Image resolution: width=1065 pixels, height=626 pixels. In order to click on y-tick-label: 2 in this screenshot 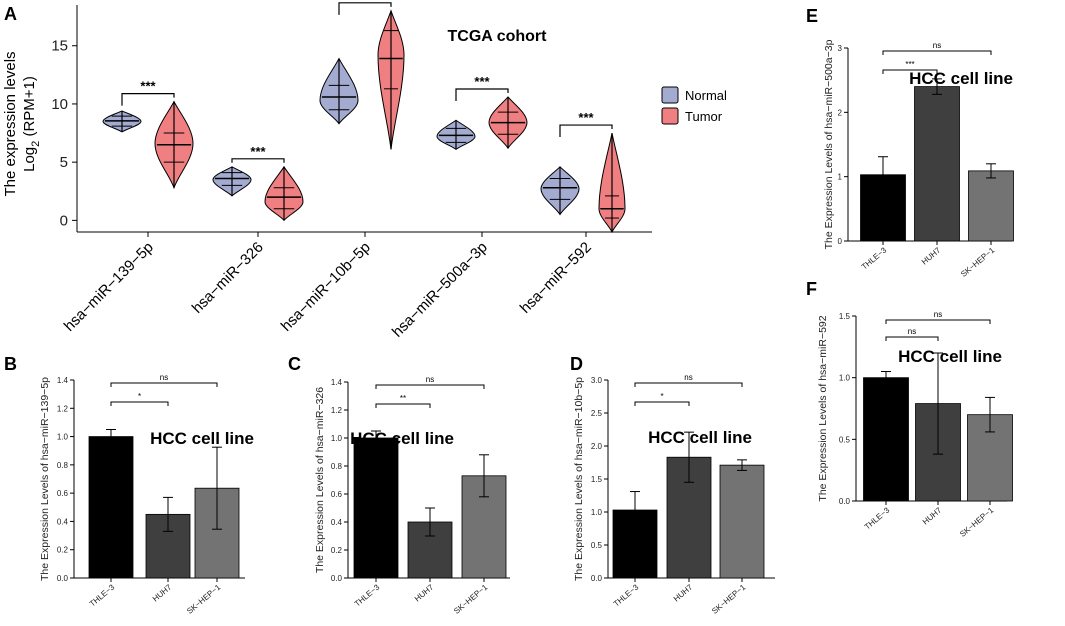, I will do `click(840, 112)`.